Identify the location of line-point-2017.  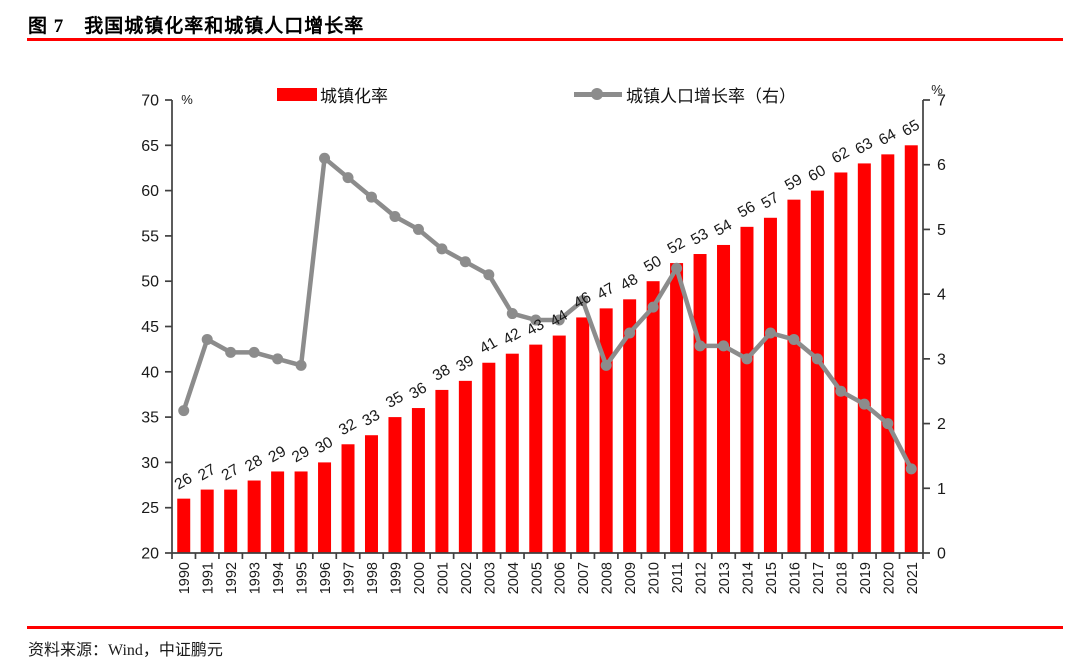
(817, 359).